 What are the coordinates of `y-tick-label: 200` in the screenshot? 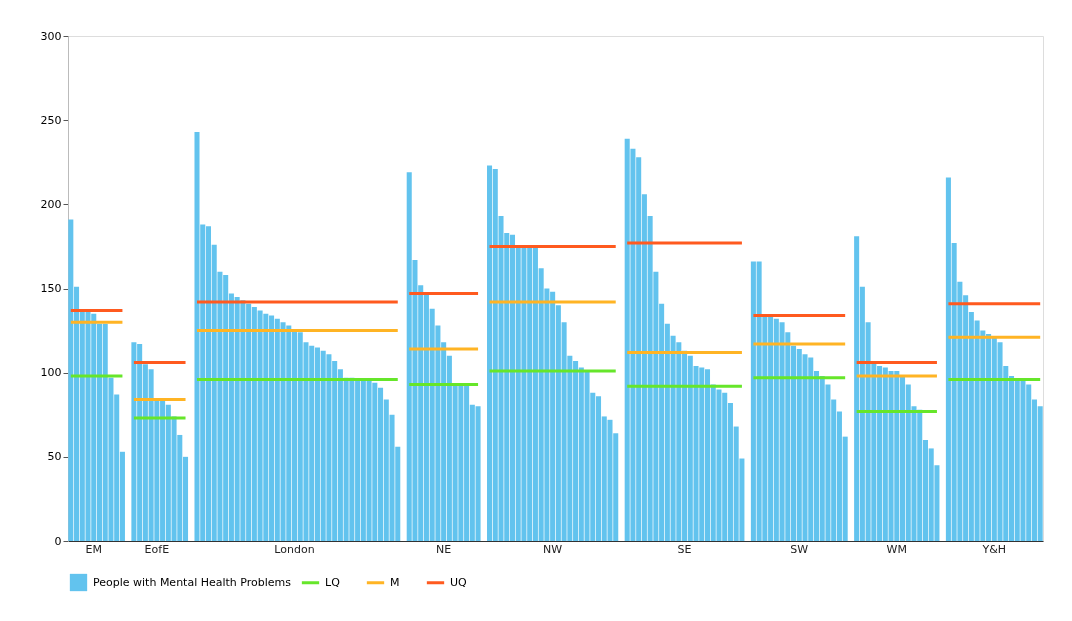 It's located at (51, 204).